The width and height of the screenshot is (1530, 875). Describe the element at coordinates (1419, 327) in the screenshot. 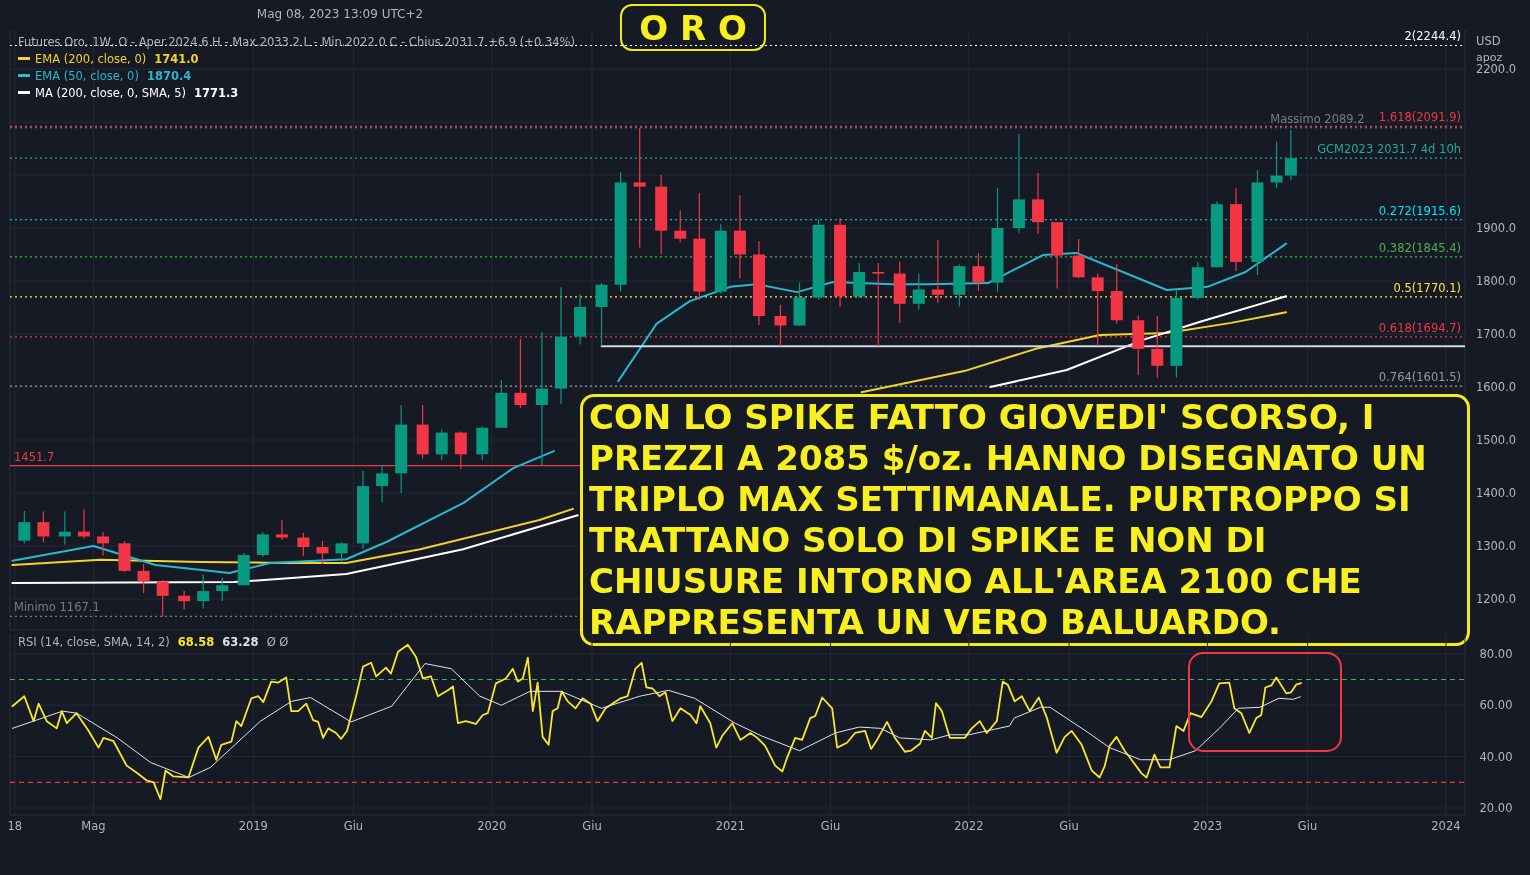

I see `ref-line-label: 0.618(1694.7)` at that location.